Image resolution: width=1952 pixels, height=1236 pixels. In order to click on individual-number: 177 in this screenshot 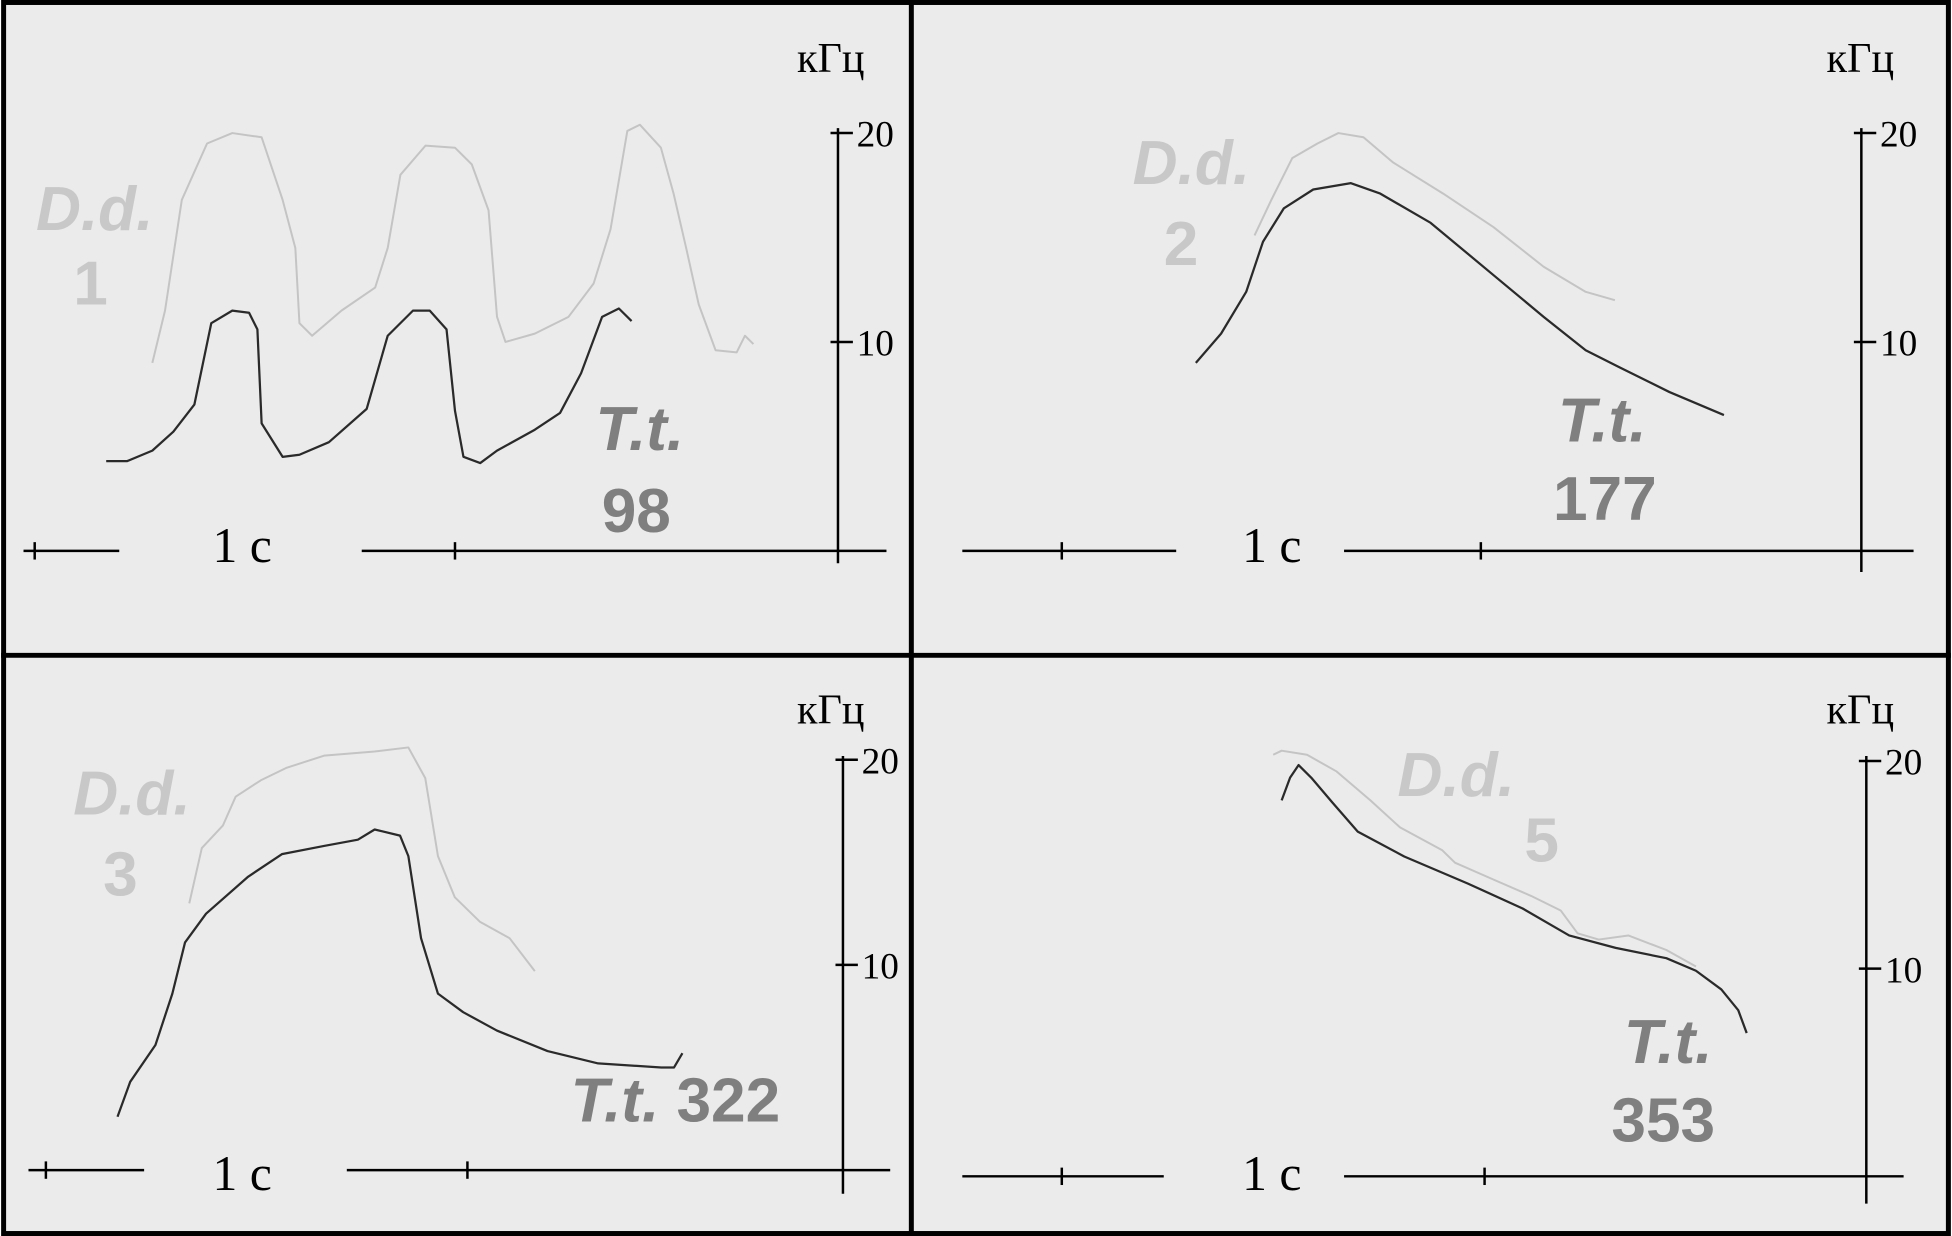, I will do `click(1605, 499)`.